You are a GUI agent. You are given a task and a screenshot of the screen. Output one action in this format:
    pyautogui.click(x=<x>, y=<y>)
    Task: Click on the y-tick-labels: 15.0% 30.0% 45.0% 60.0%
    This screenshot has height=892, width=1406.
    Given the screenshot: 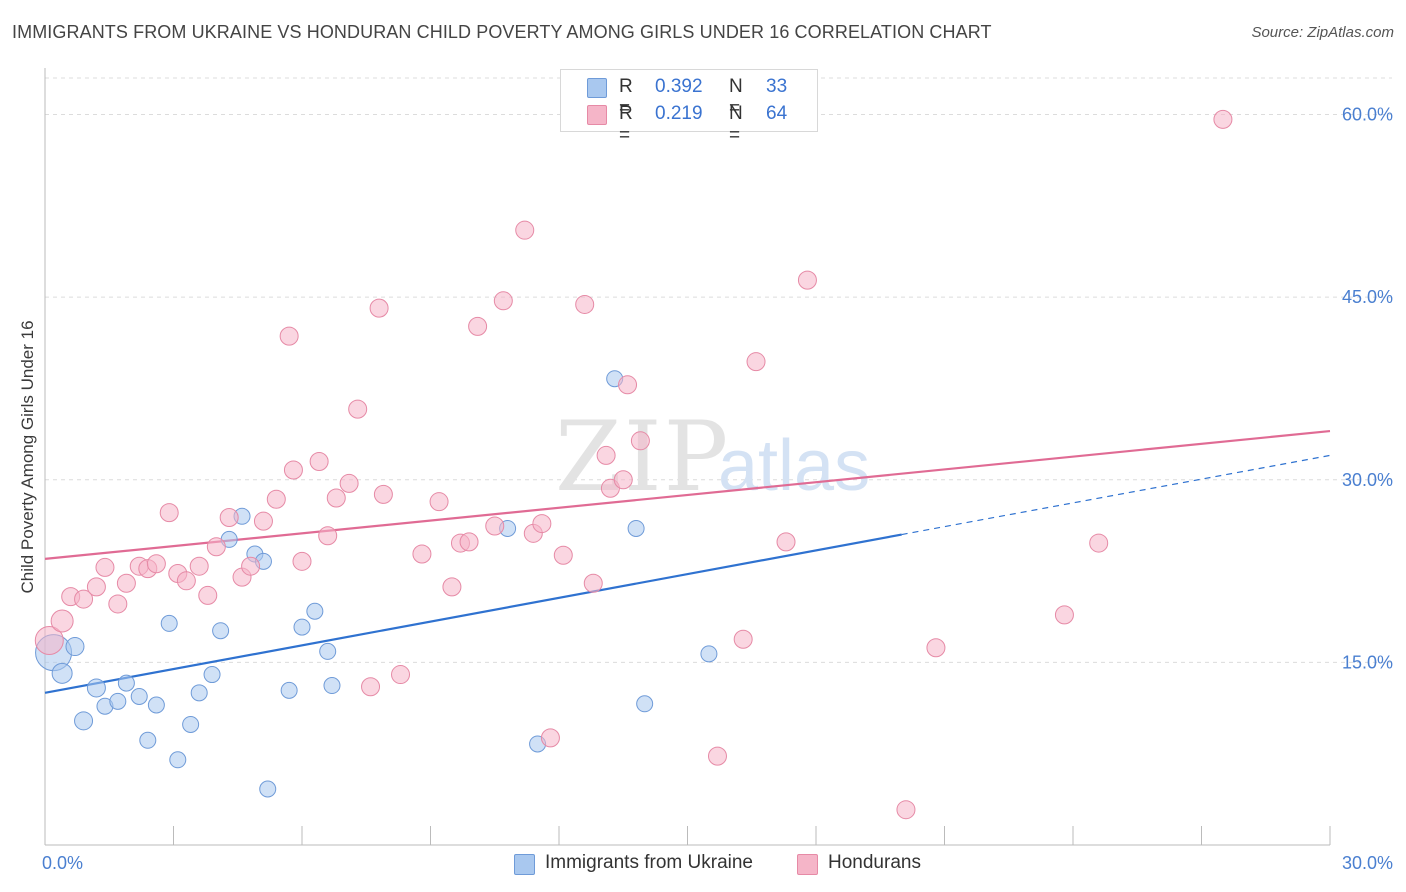 What is the action you would take?
    pyautogui.click(x=1367, y=389)
    